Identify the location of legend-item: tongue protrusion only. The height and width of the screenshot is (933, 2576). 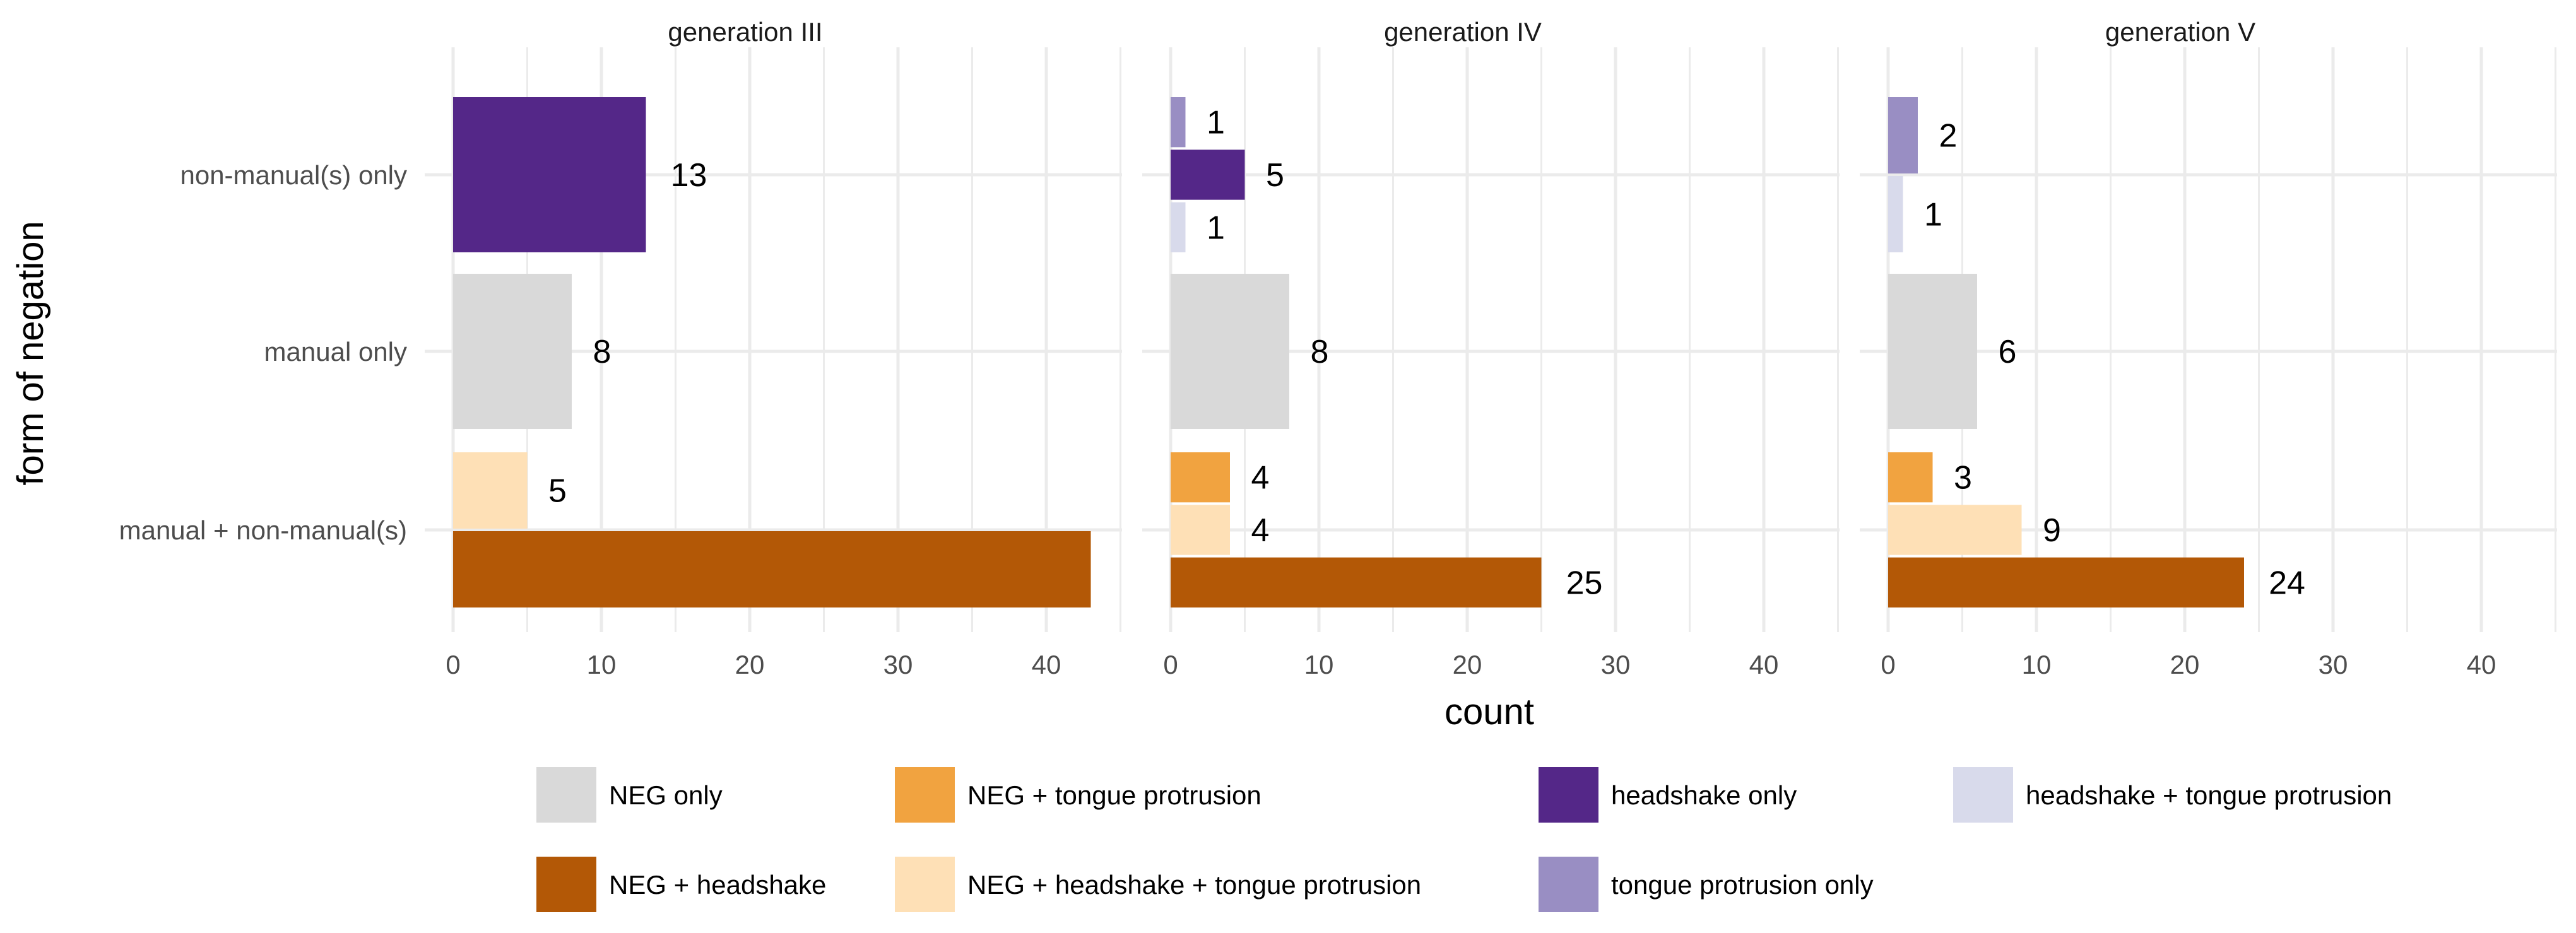
(1707, 884).